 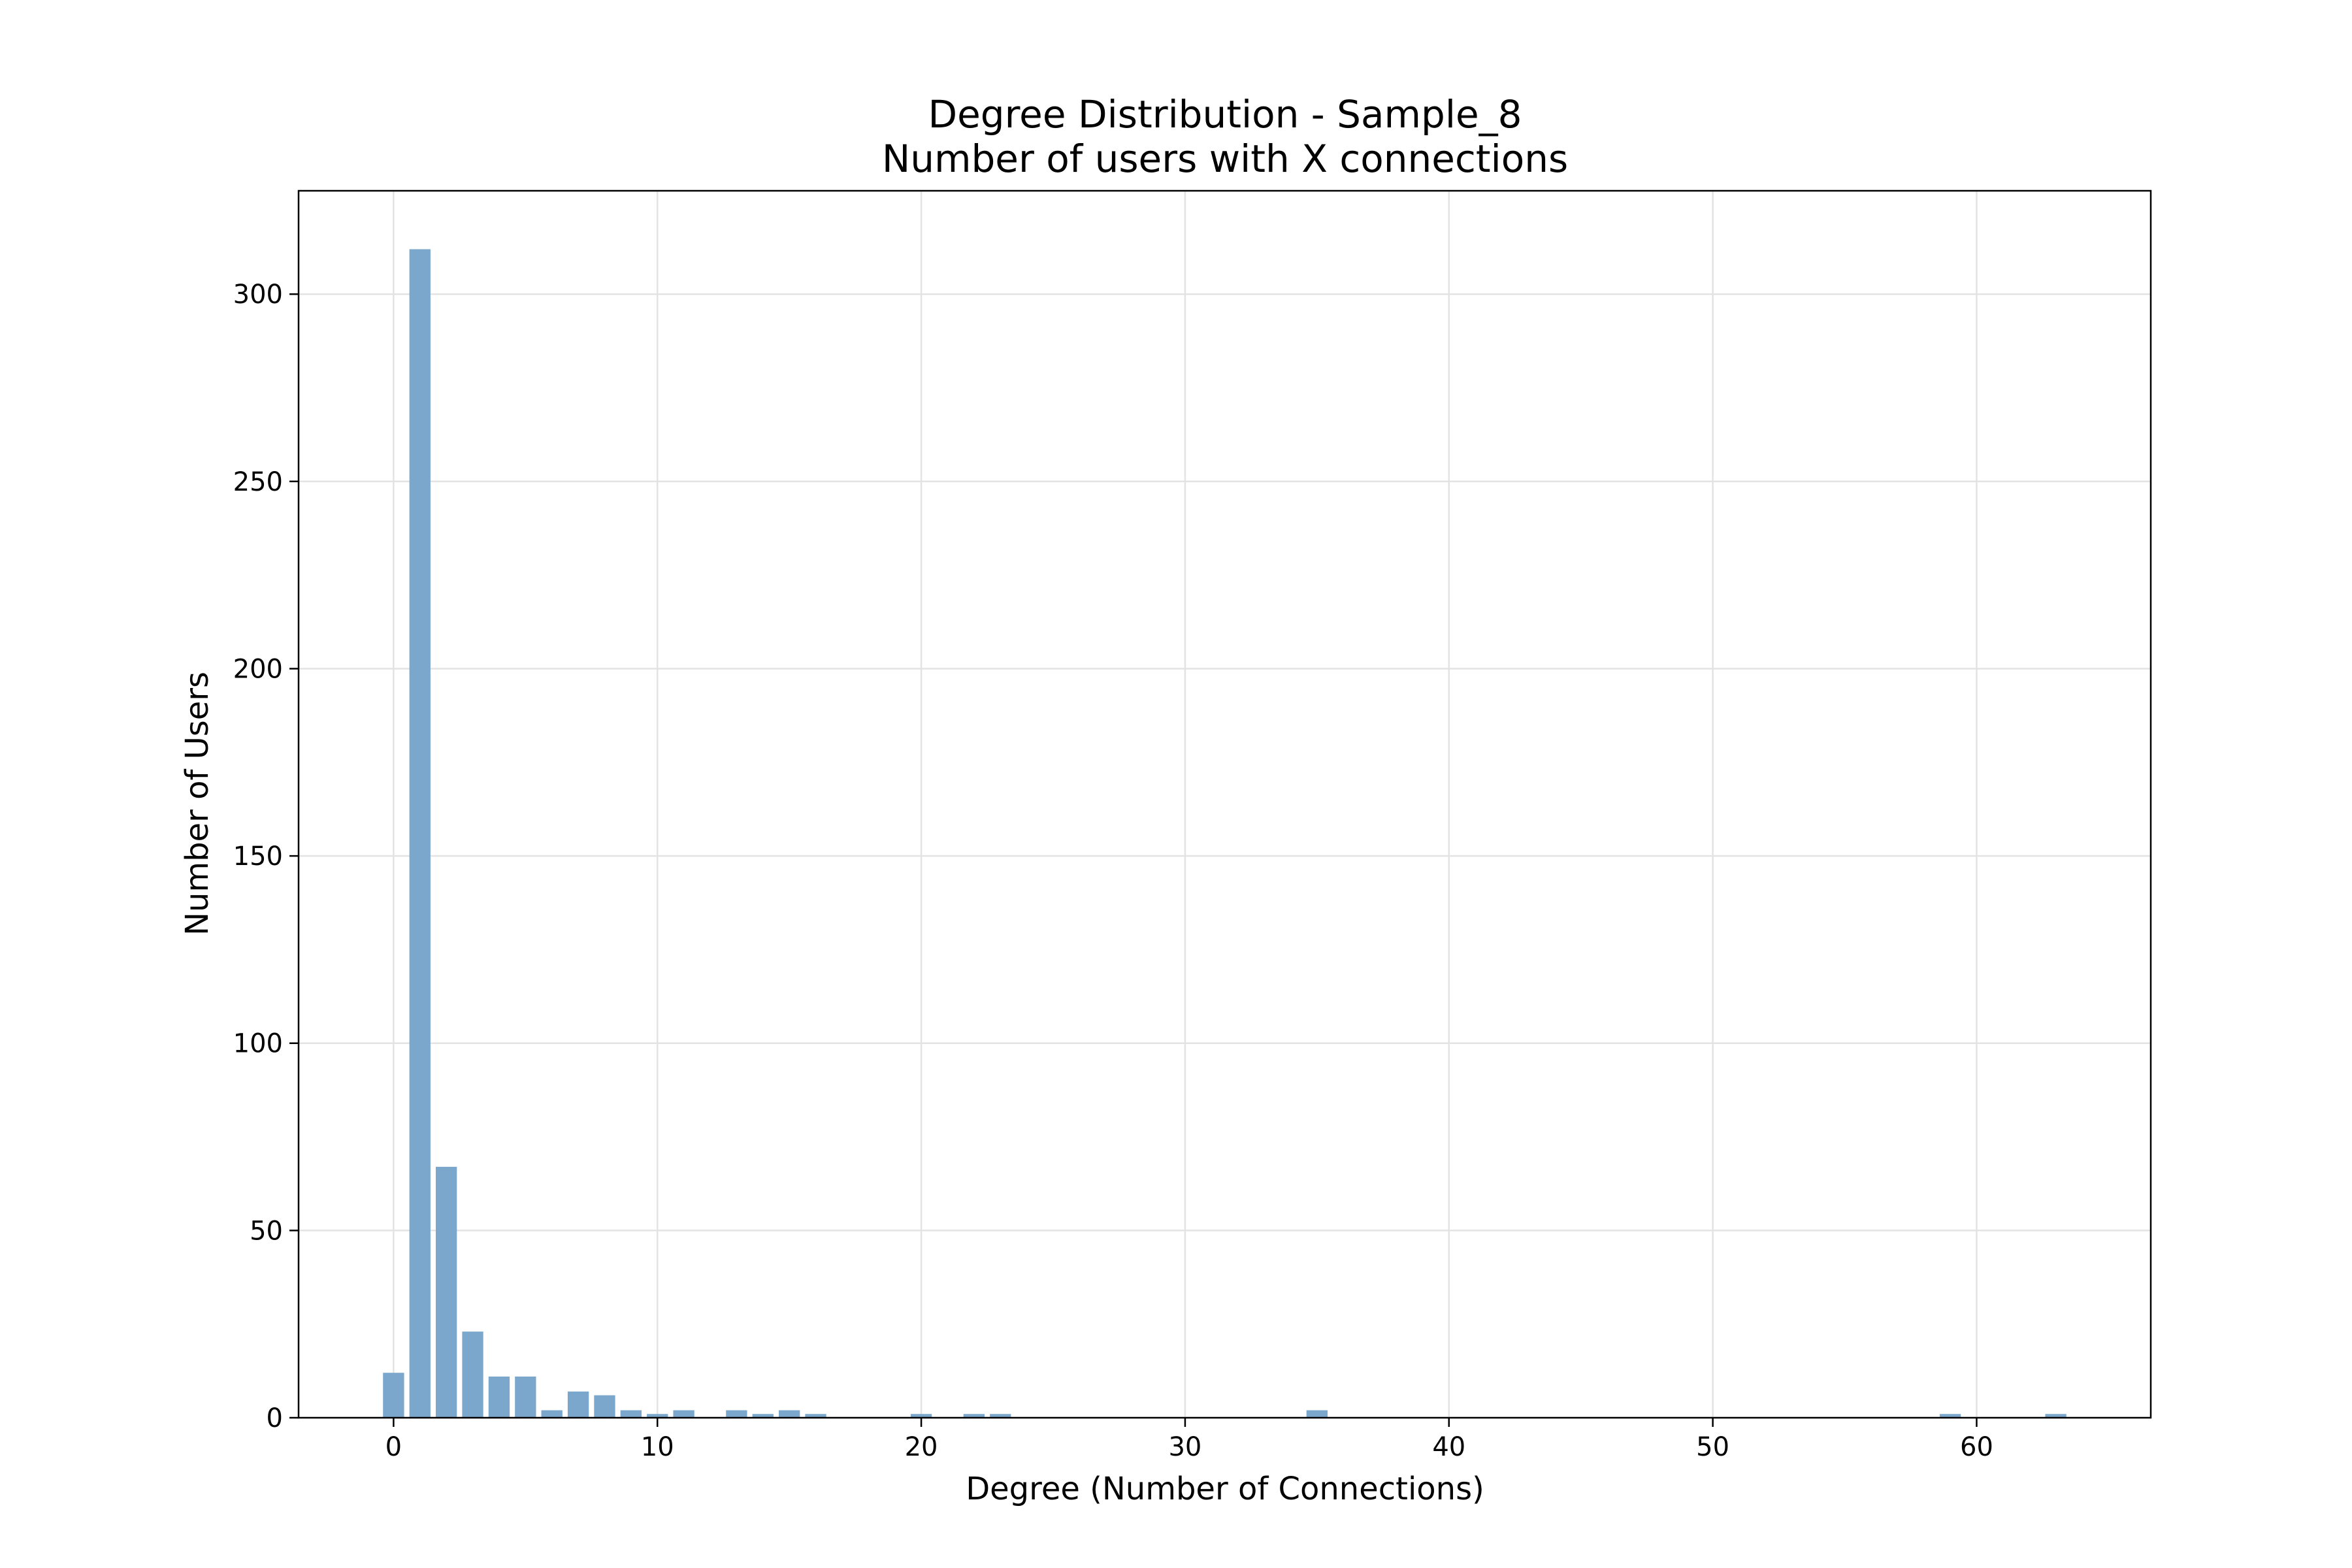 What do you see at coordinates (1225, 114) in the screenshot?
I see `chart-title: Degree Distribution - Sample_8` at bounding box center [1225, 114].